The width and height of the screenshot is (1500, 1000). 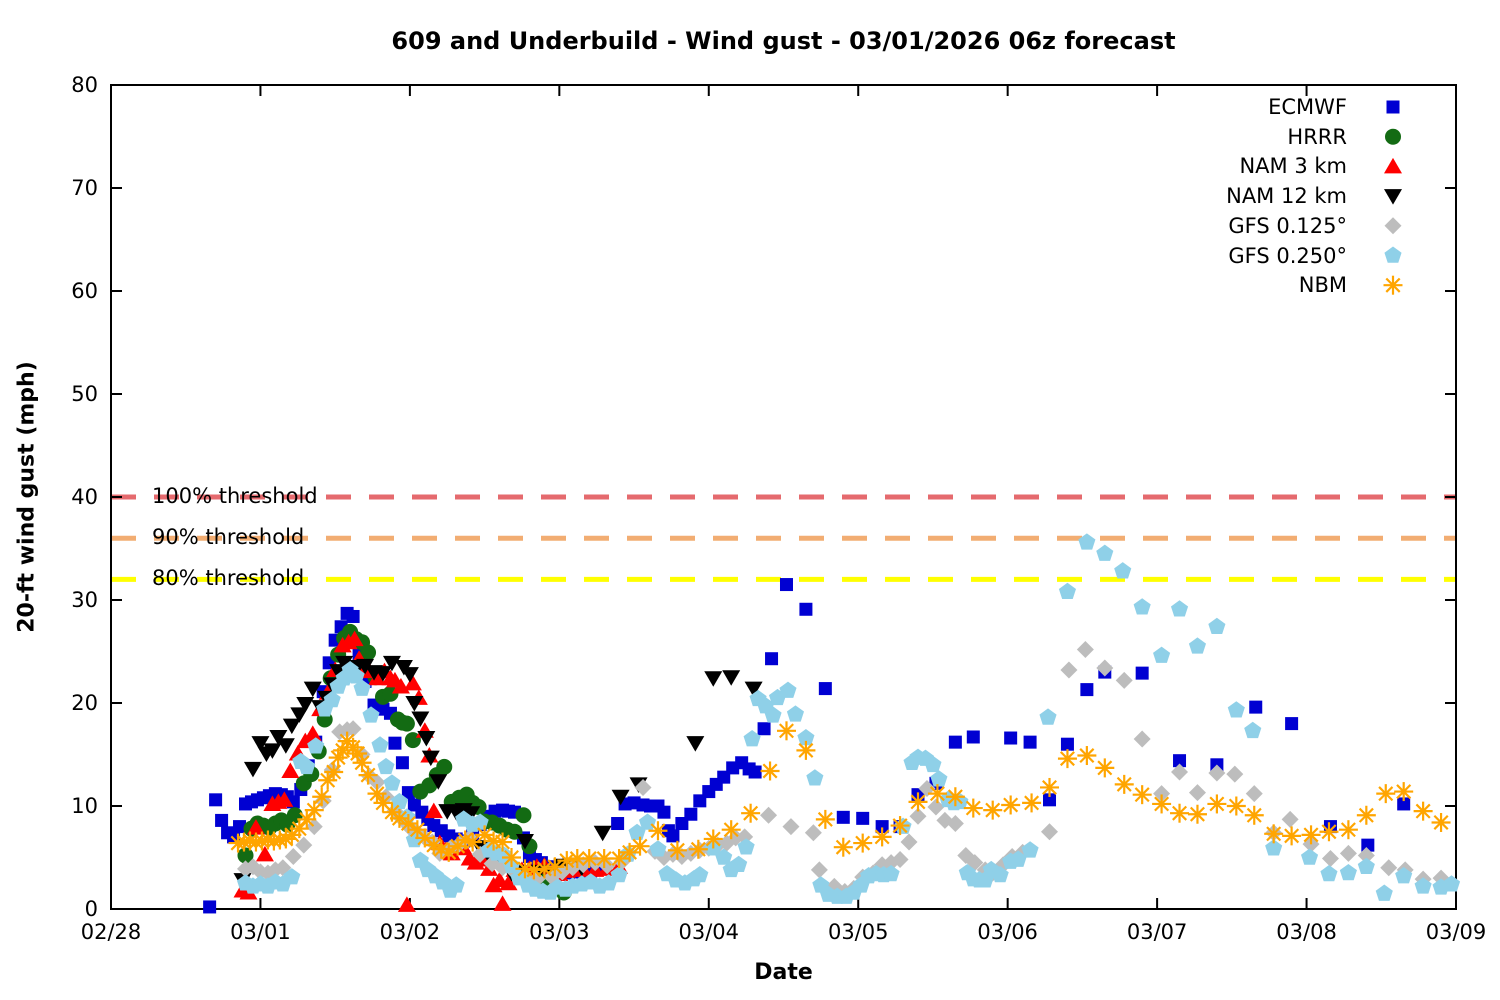 I want to click on x-tick-label: 03/04, so click(x=709, y=932).